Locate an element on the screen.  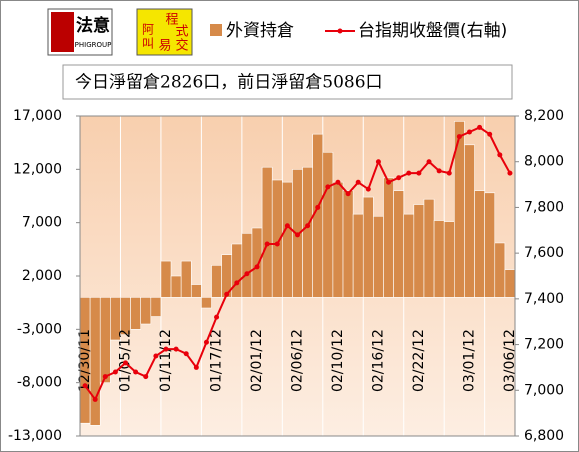
y2-tick-label: 7,800 is located at coordinates (544, 207).